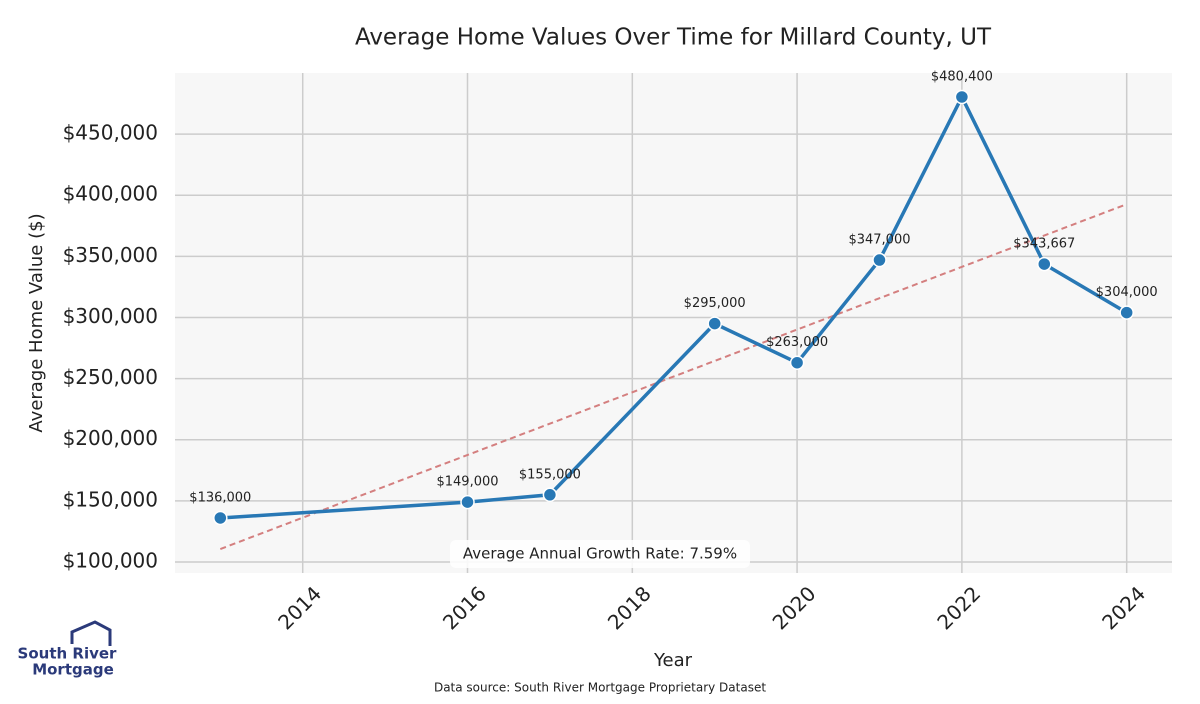  Describe the element at coordinates (958, 607) in the screenshot. I see `x-tick-label: 2022` at that location.